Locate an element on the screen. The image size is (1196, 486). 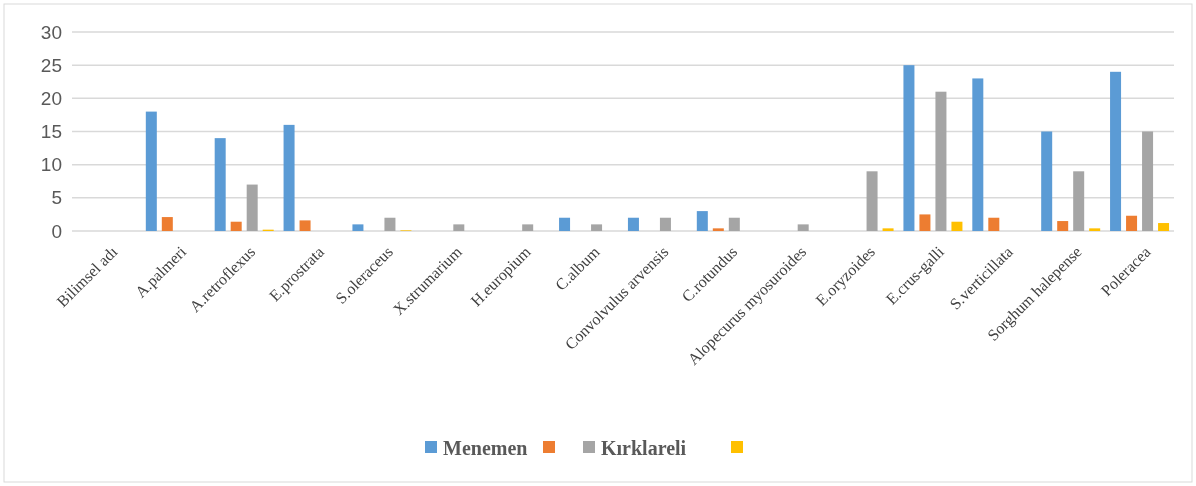
y-tick-label: 15 is located at coordinates (51, 132).